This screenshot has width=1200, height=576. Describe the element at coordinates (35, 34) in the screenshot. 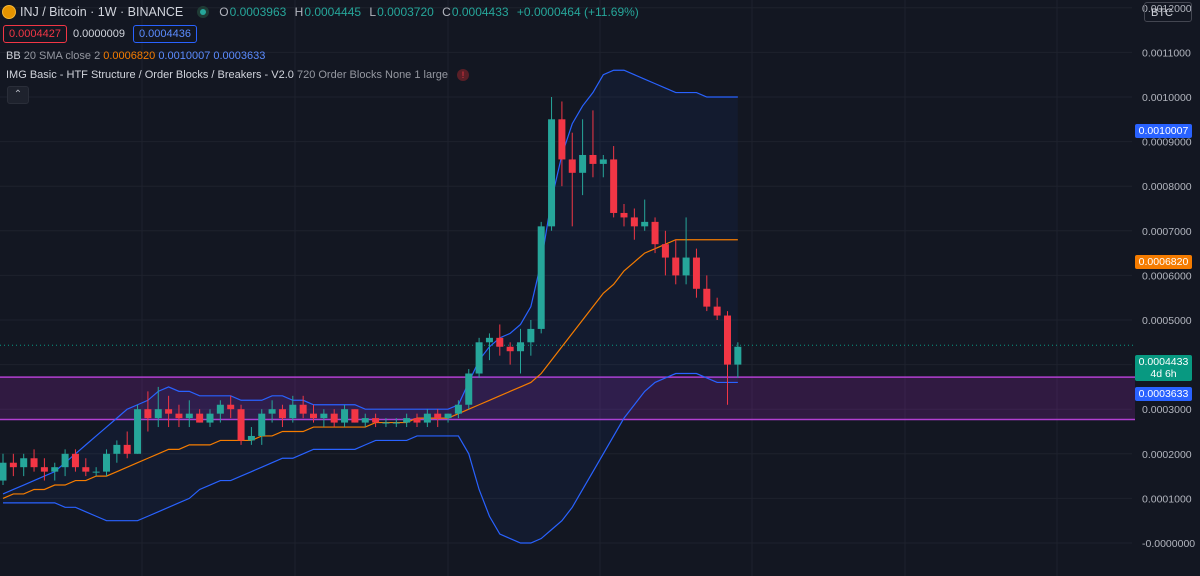

I see `sell-price-box: 0.0004427` at that location.